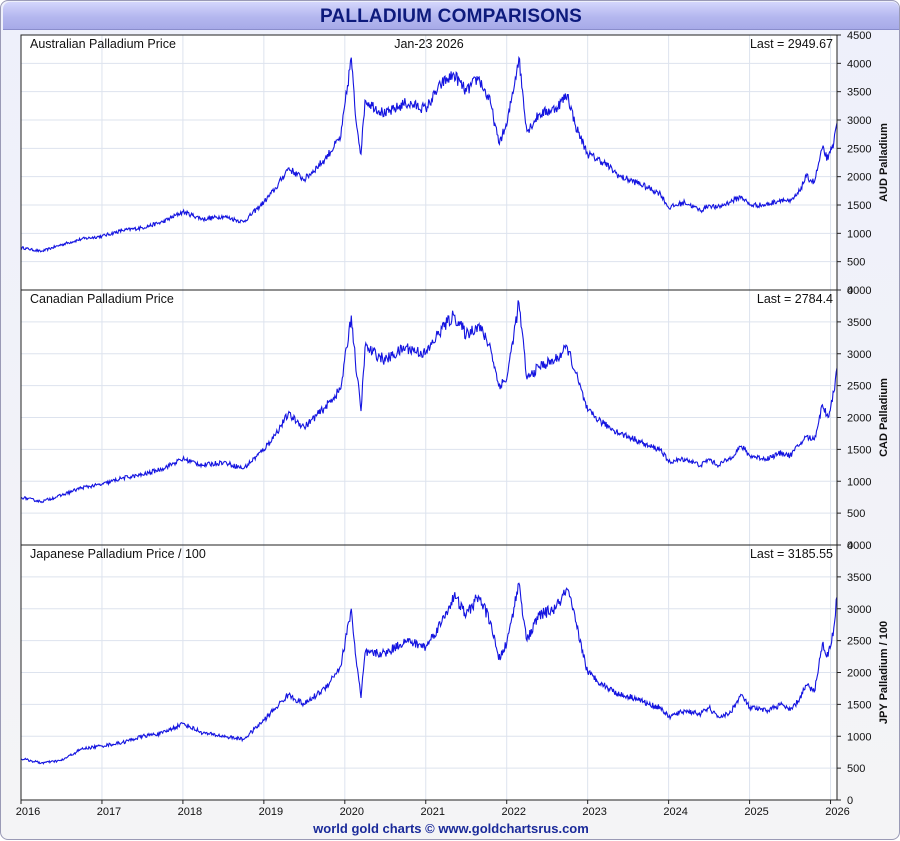 This screenshot has height=841, width=900. Describe the element at coordinates (791, 44) in the screenshot. I see `last-value-label: Last = 2949.67` at that location.